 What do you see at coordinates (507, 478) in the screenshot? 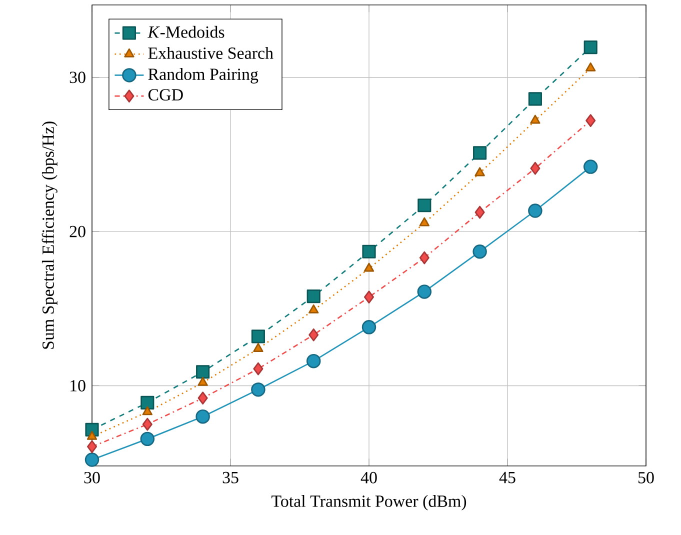
I see `x-tick-label: 45` at bounding box center [507, 478].